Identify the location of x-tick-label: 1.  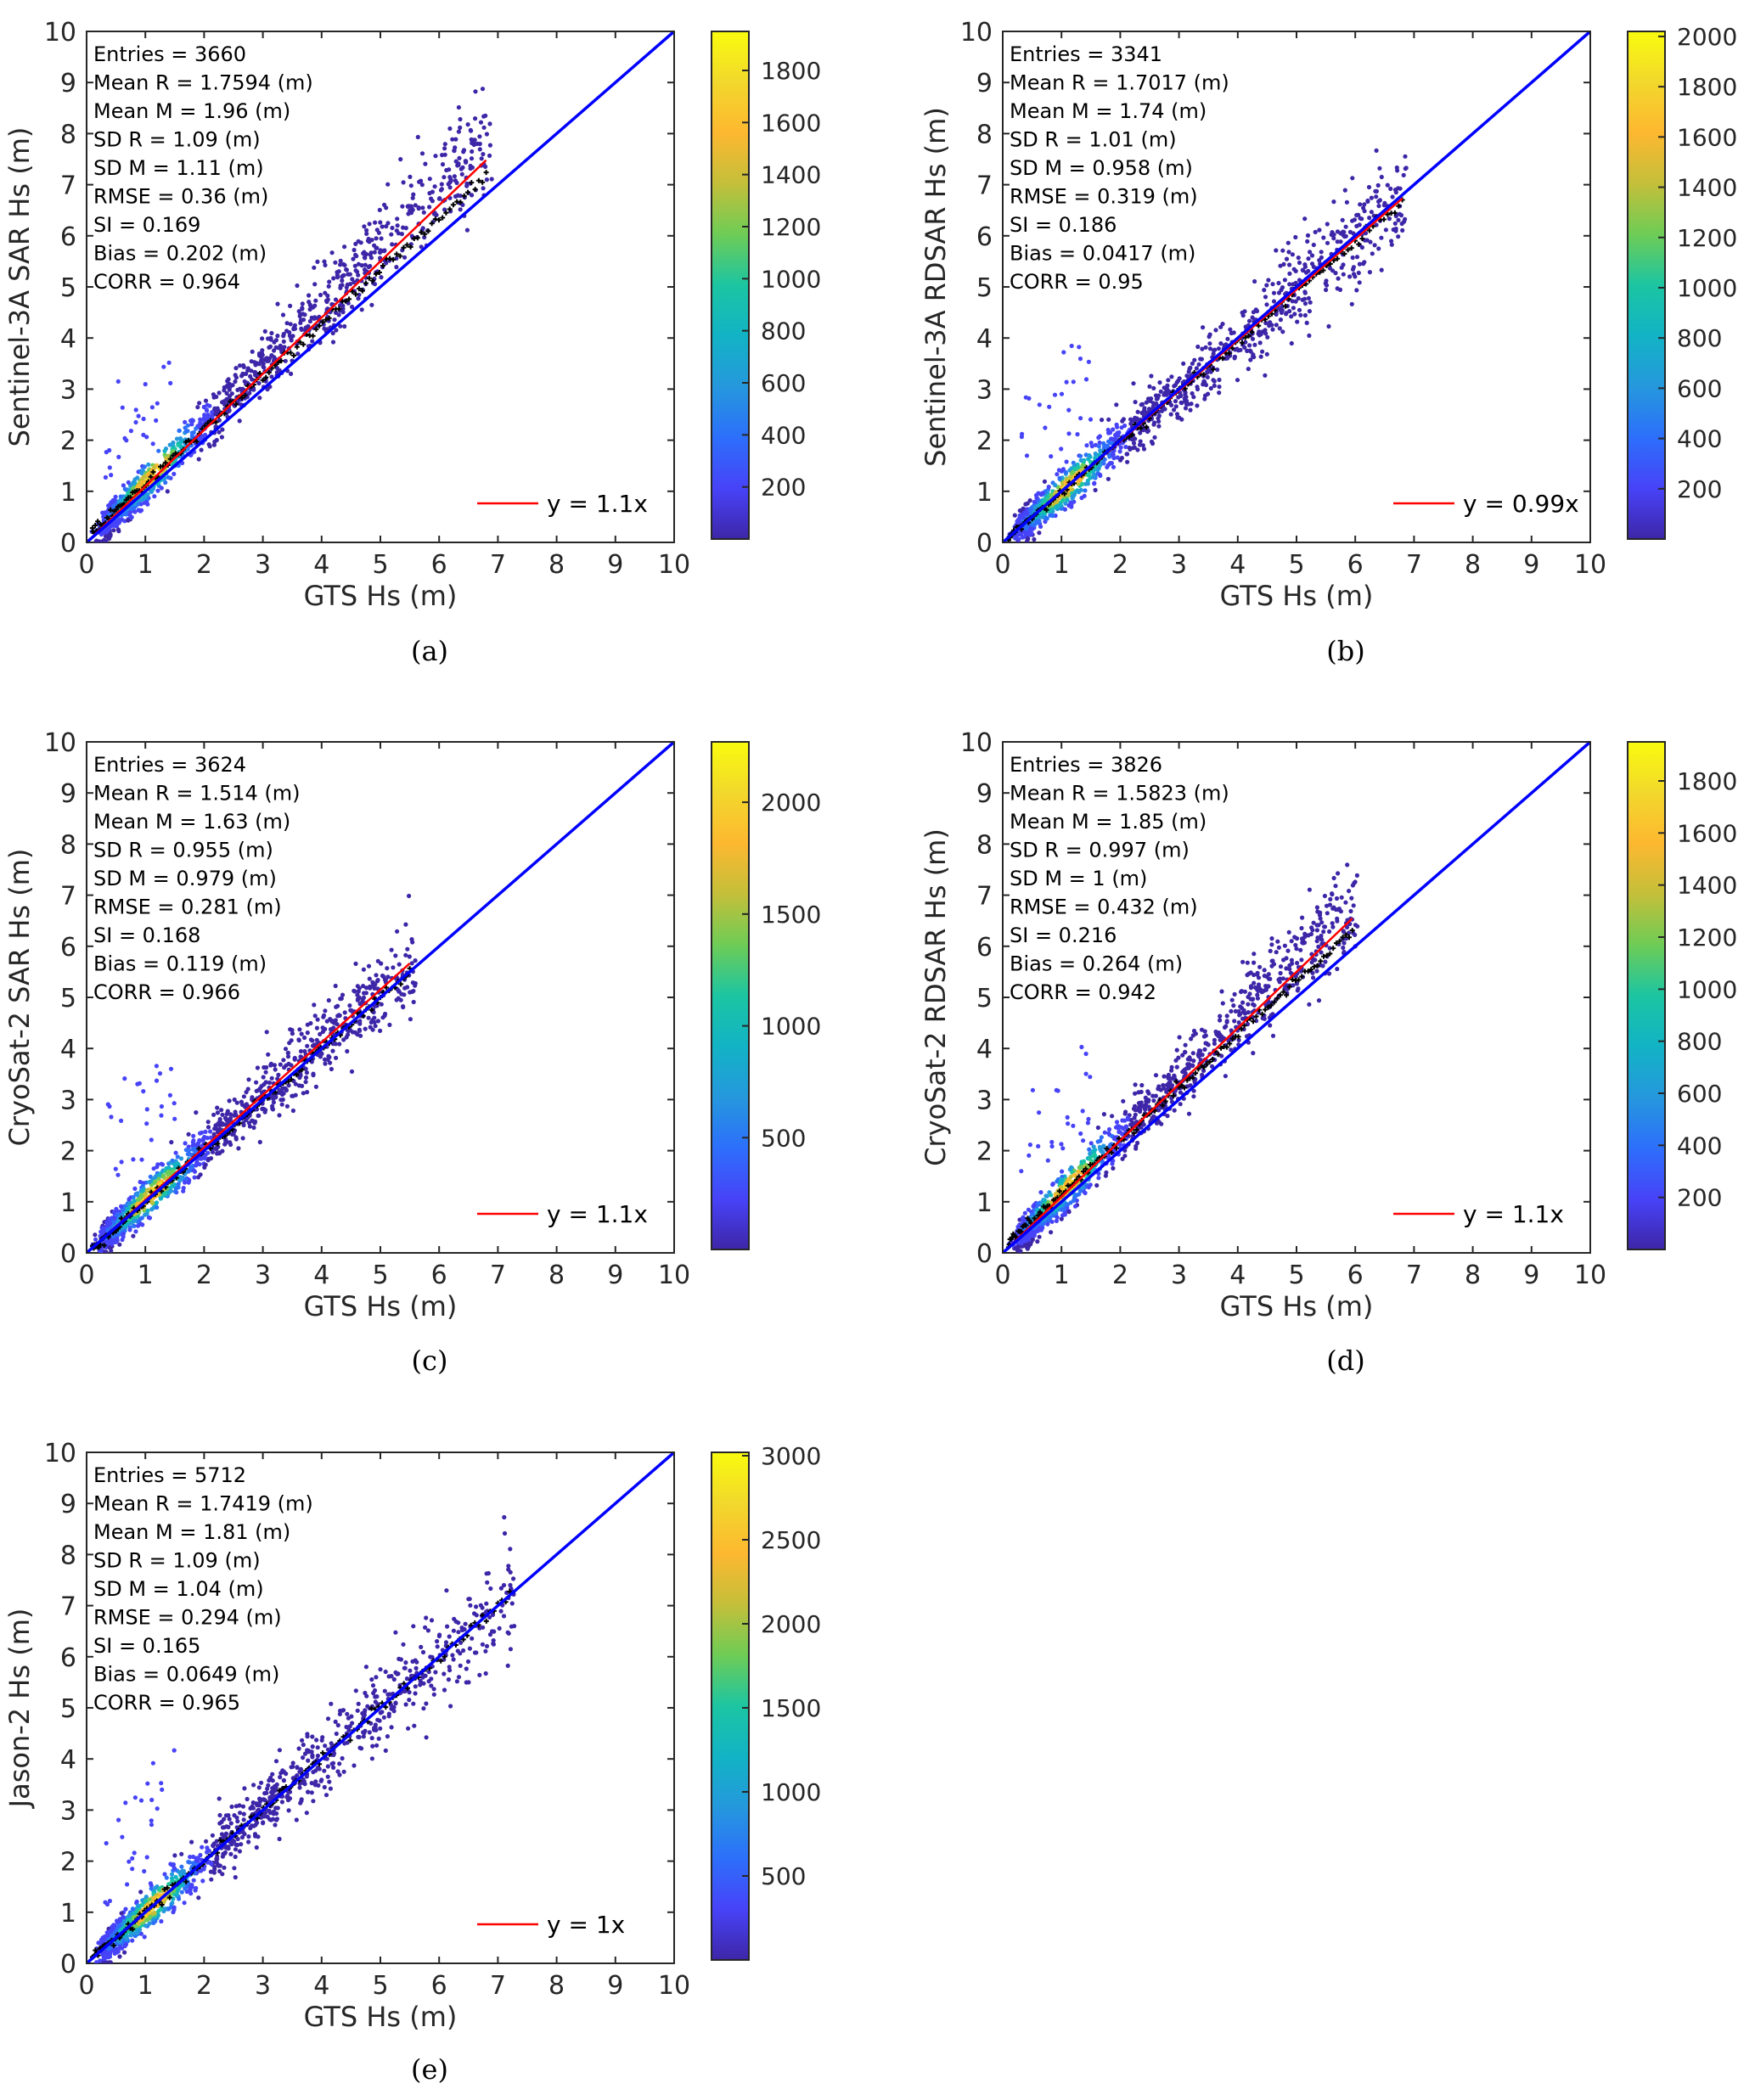
(146, 1275).